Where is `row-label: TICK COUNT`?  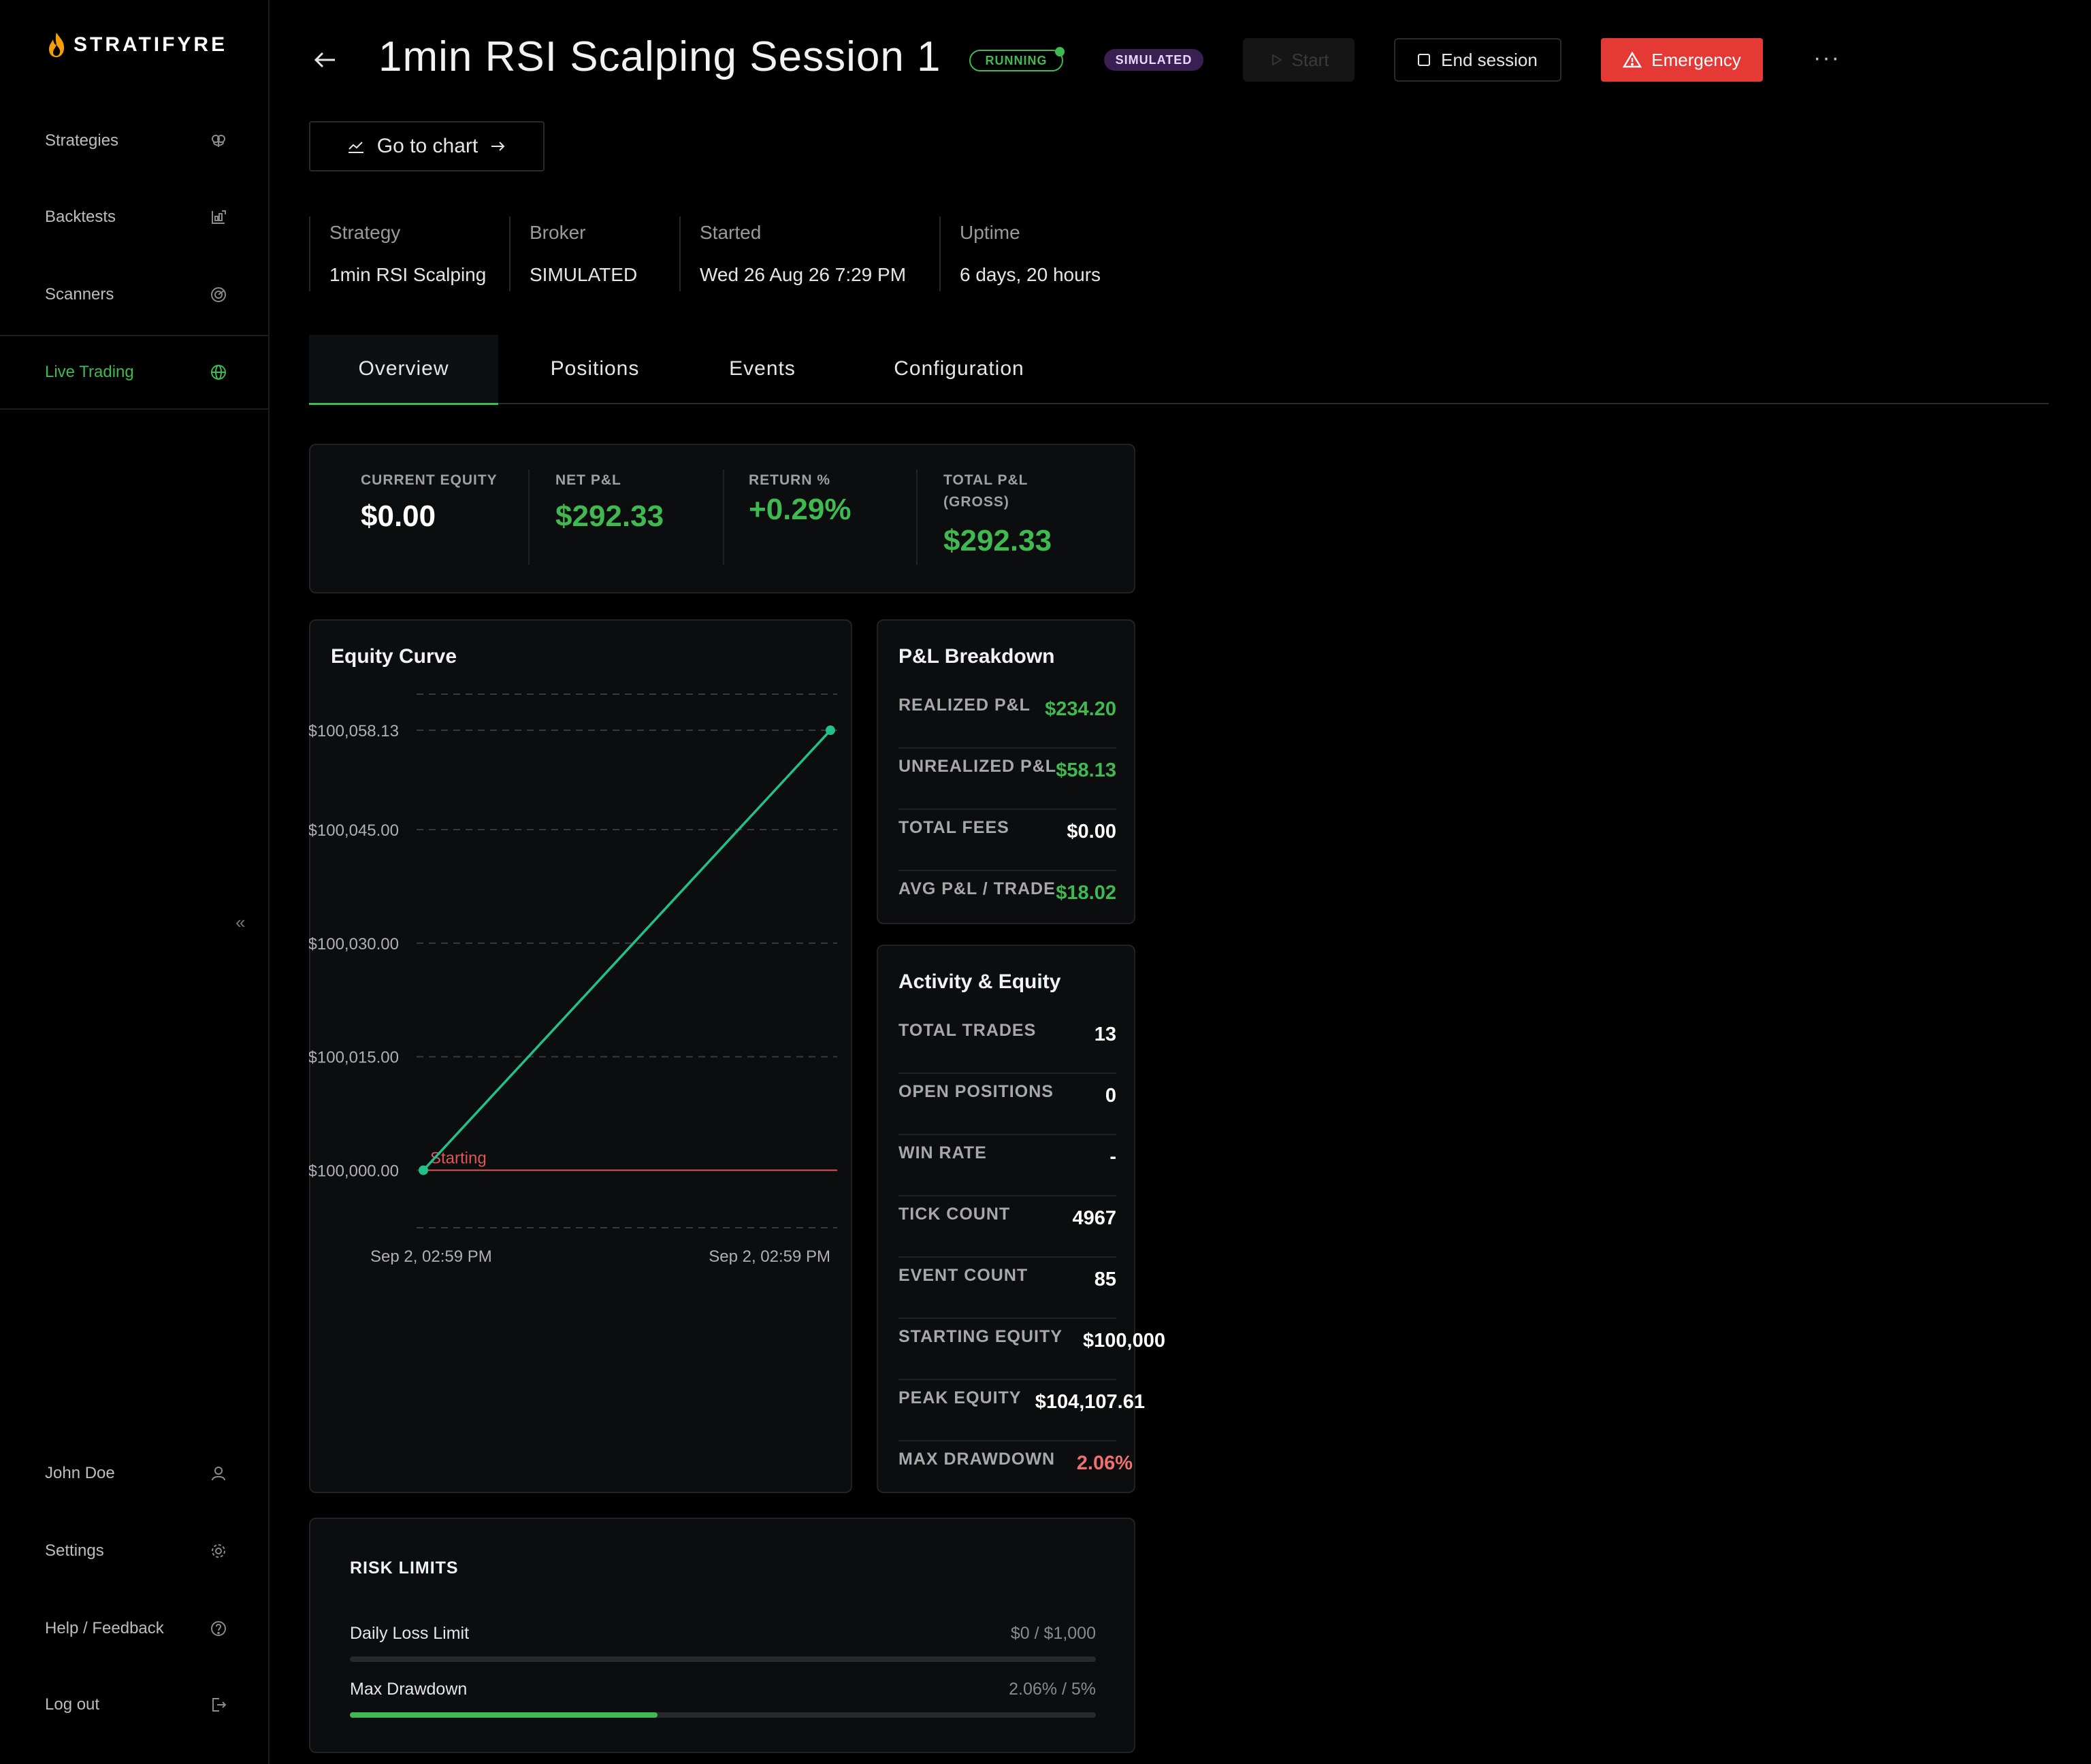 row-label: TICK COUNT is located at coordinates (955, 1214).